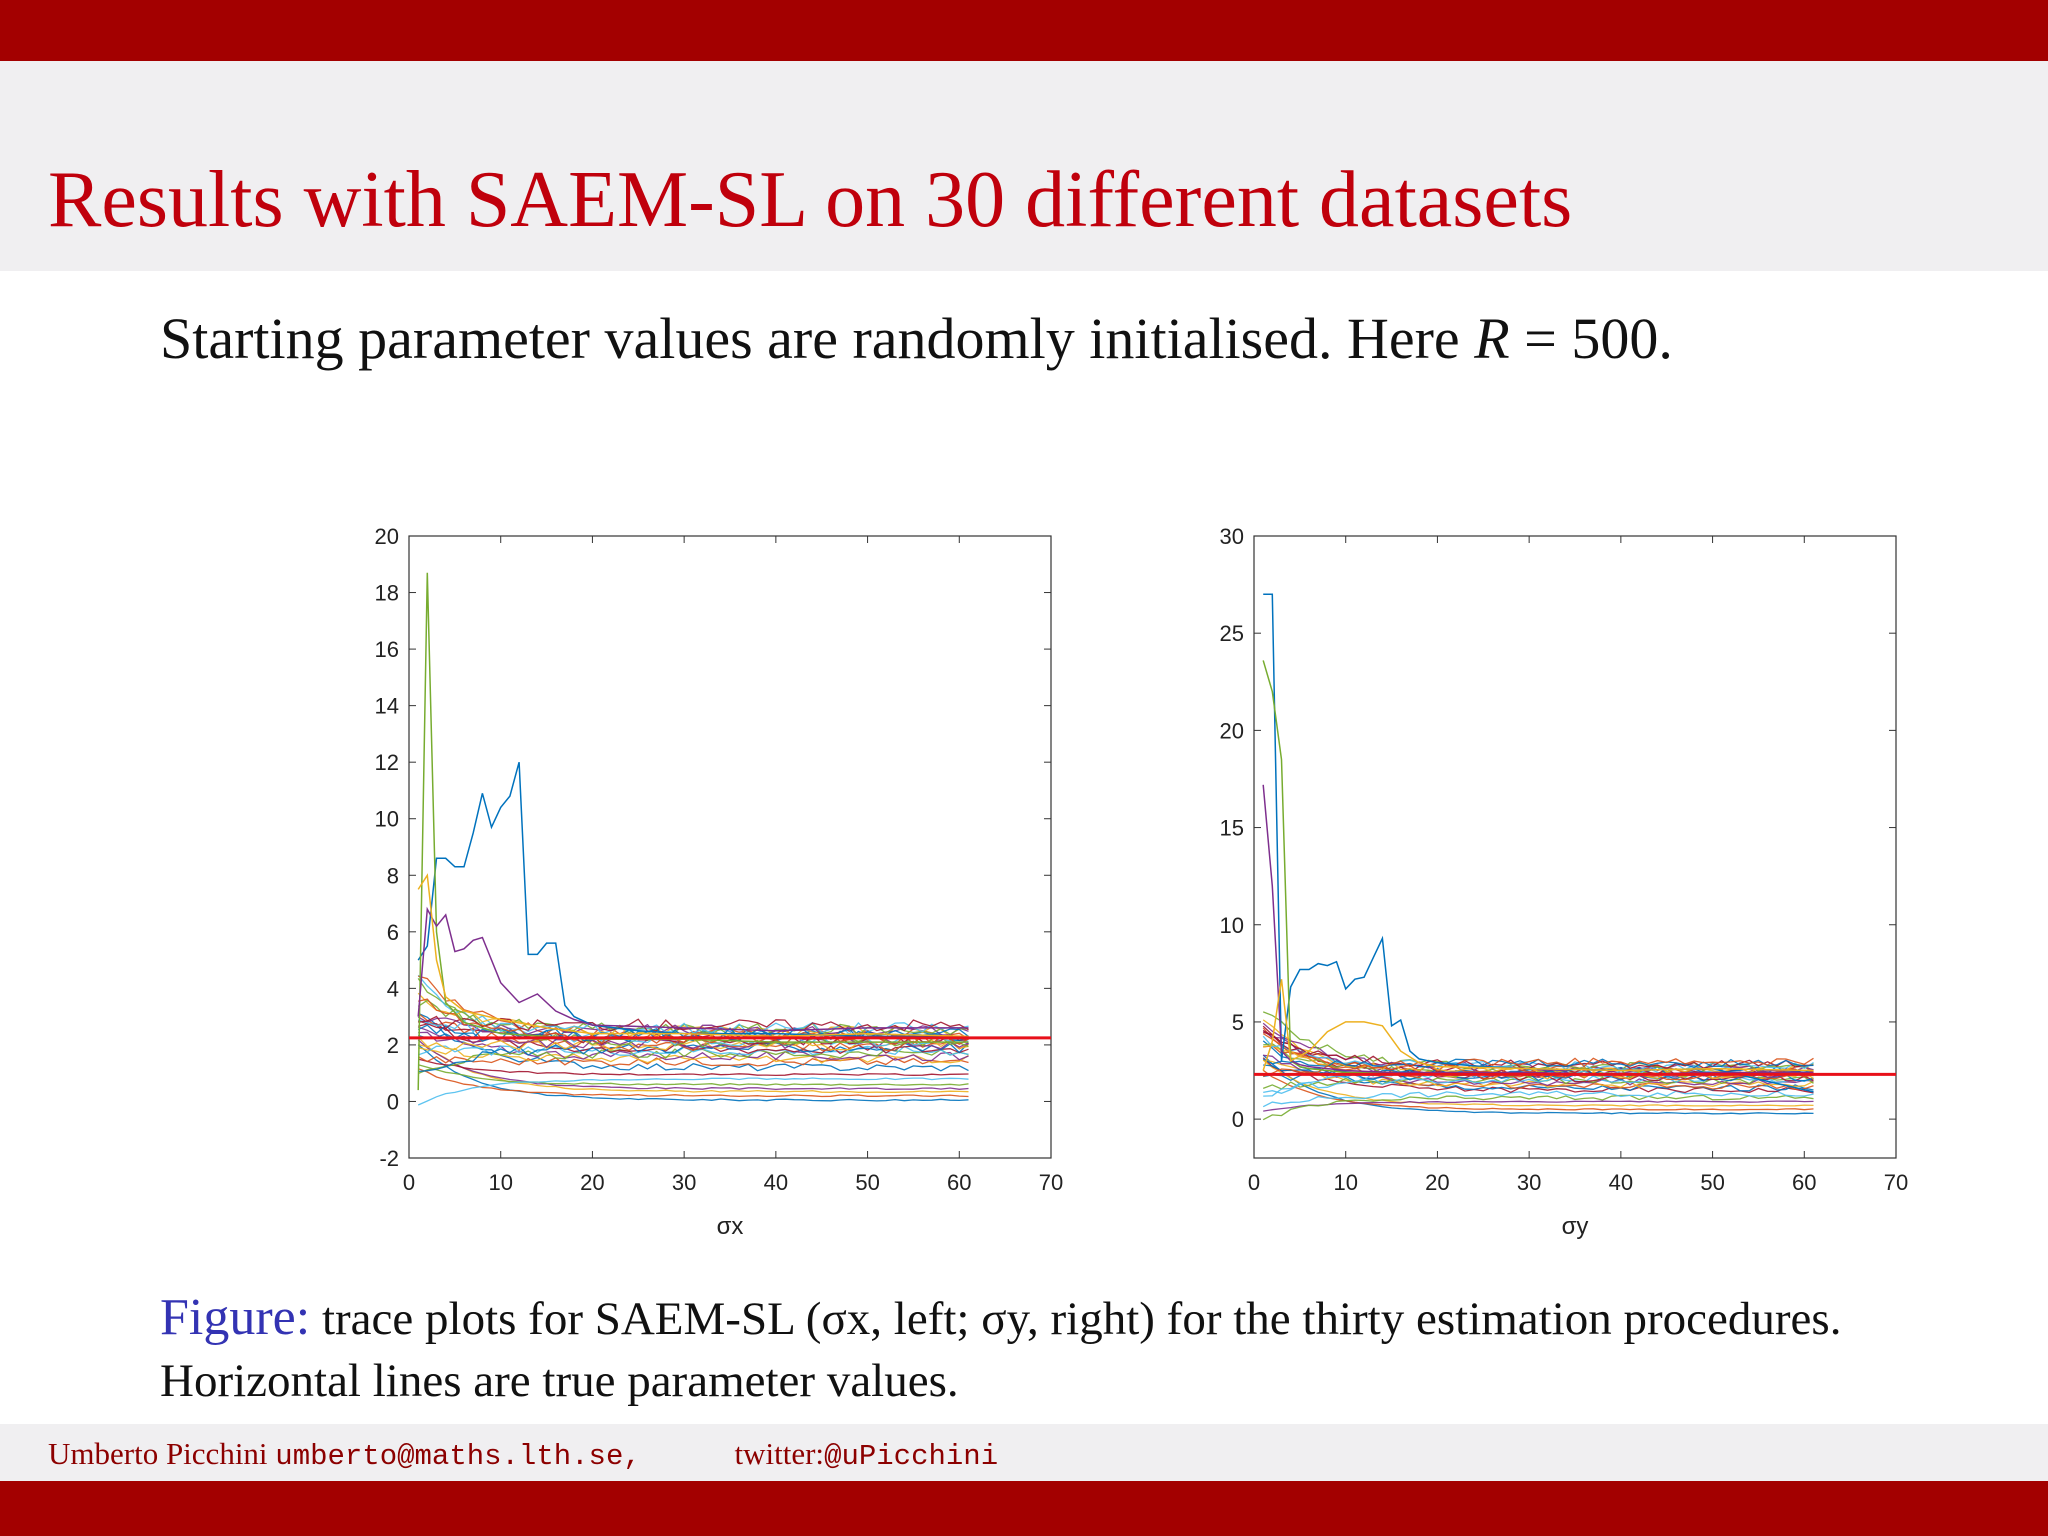 The image size is (2048, 1536). Describe the element at coordinates (235, 1317) in the screenshot. I see `figure-label: Figure:` at that location.